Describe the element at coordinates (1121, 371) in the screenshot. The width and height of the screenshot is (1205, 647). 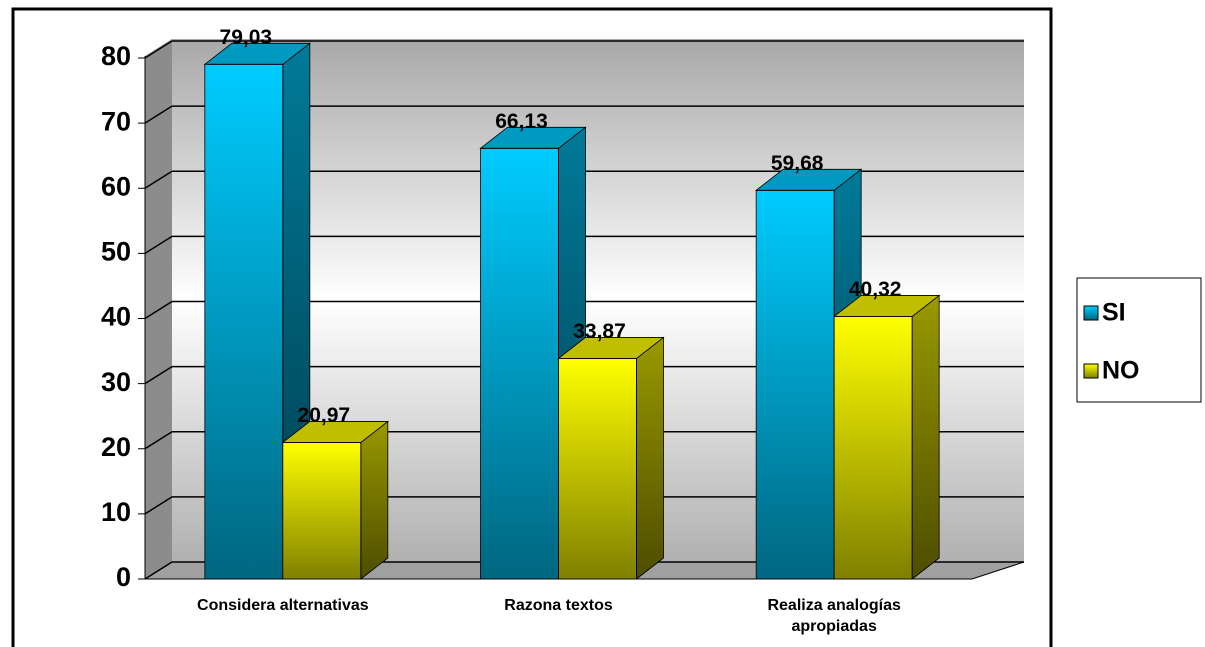
I see `legend-label: NO` at that location.